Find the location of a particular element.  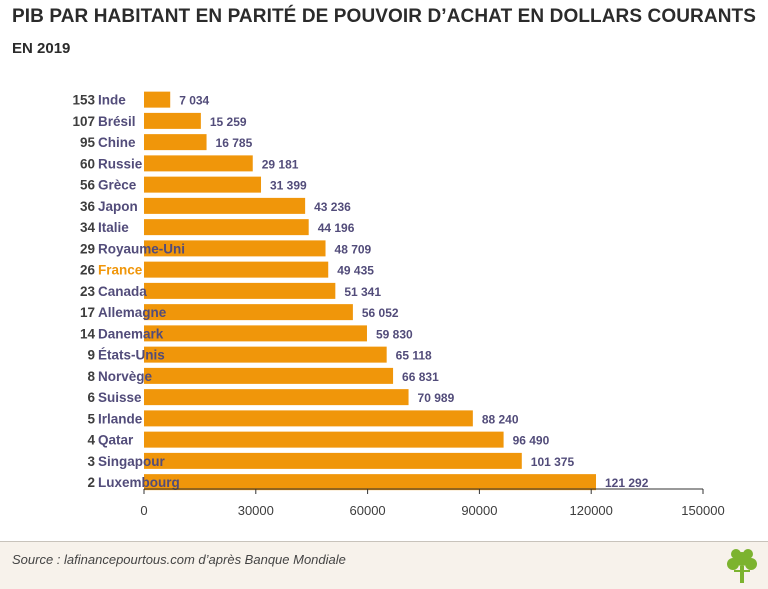

country-label: Qatar is located at coordinates (116, 440).